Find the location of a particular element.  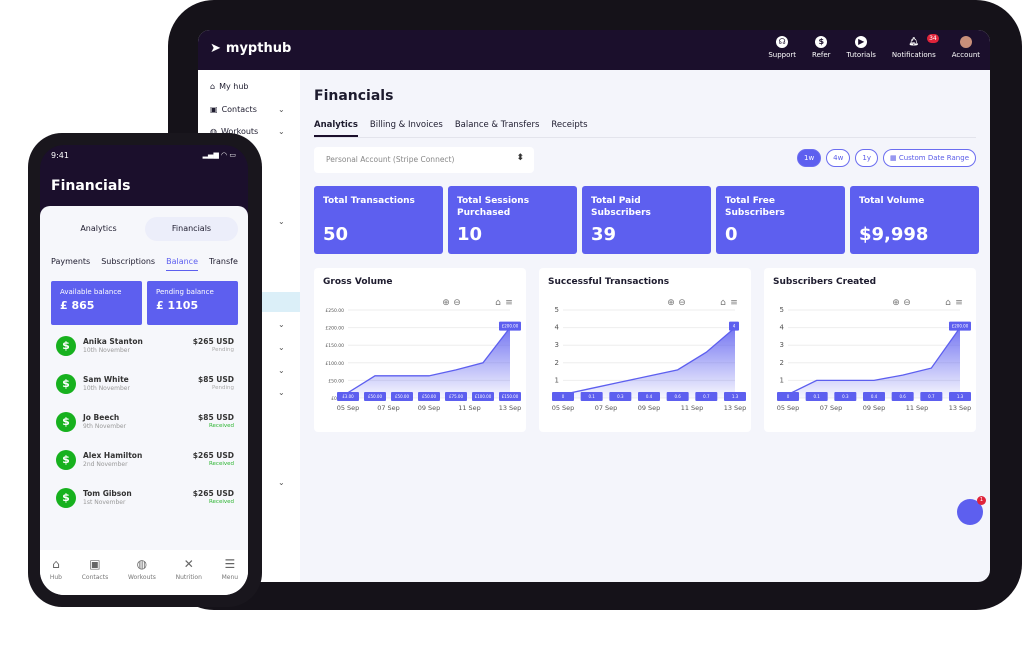

logo: ➤ mypthub is located at coordinates (250, 48).